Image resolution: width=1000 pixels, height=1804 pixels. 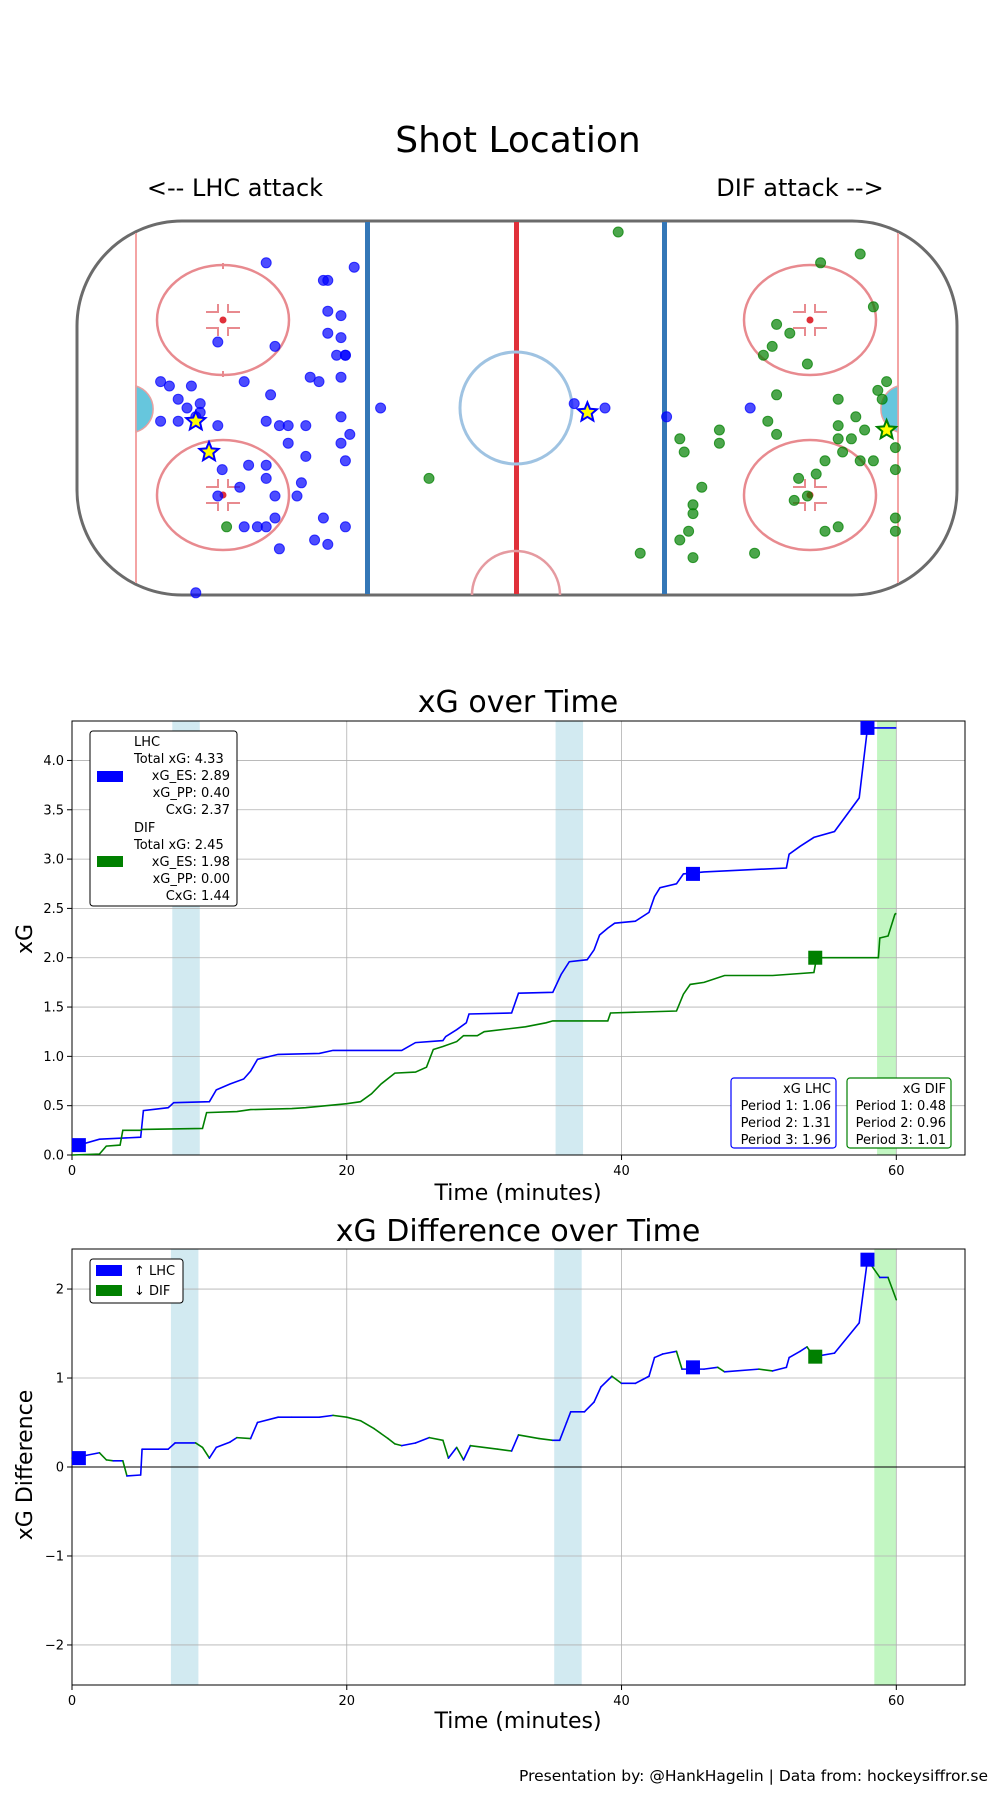 I want to click on legend-lhc-cxg: CxG: 2.37, so click(x=198, y=810).